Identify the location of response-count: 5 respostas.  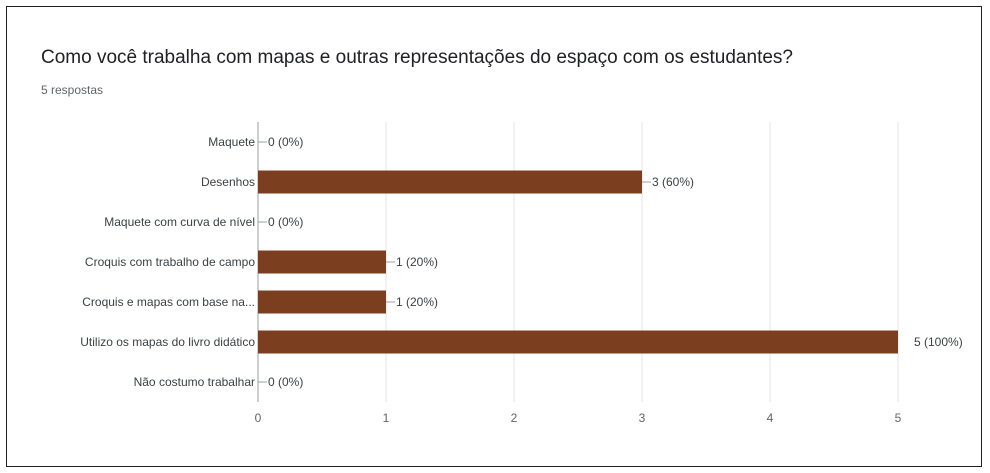
(72, 90).